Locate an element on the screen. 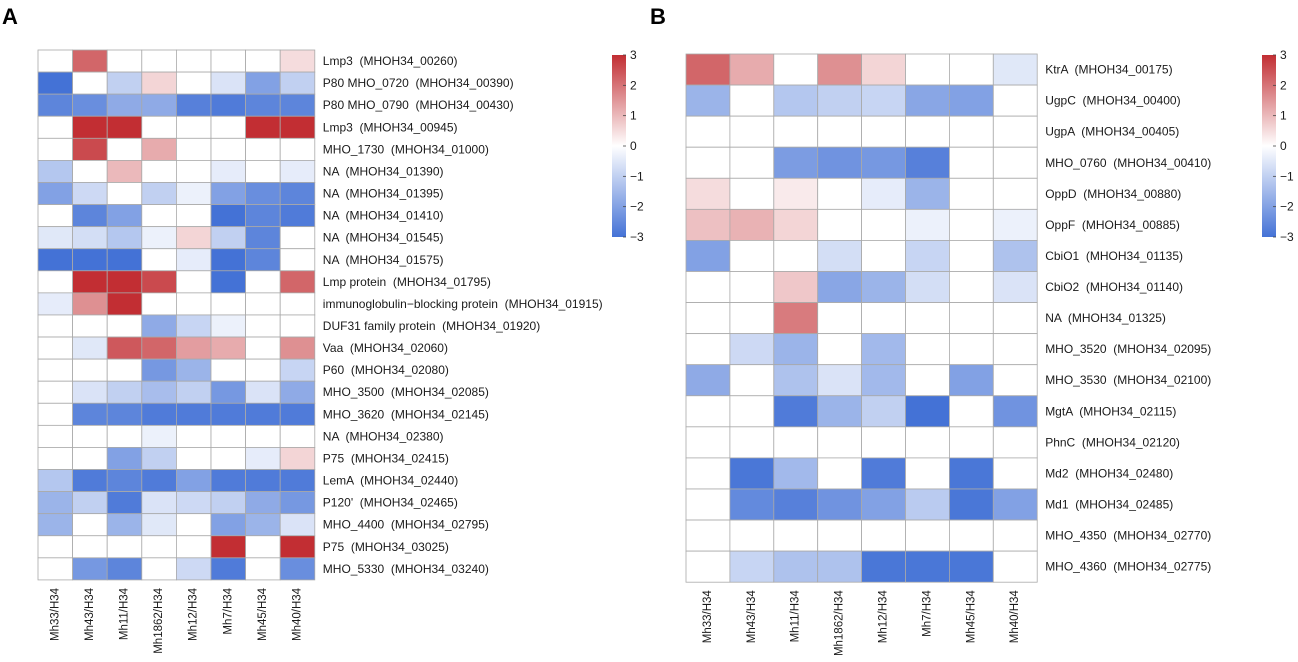 The image size is (1298, 662). row-label: Md2 (MHOH34_02480) is located at coordinates (1109, 473).